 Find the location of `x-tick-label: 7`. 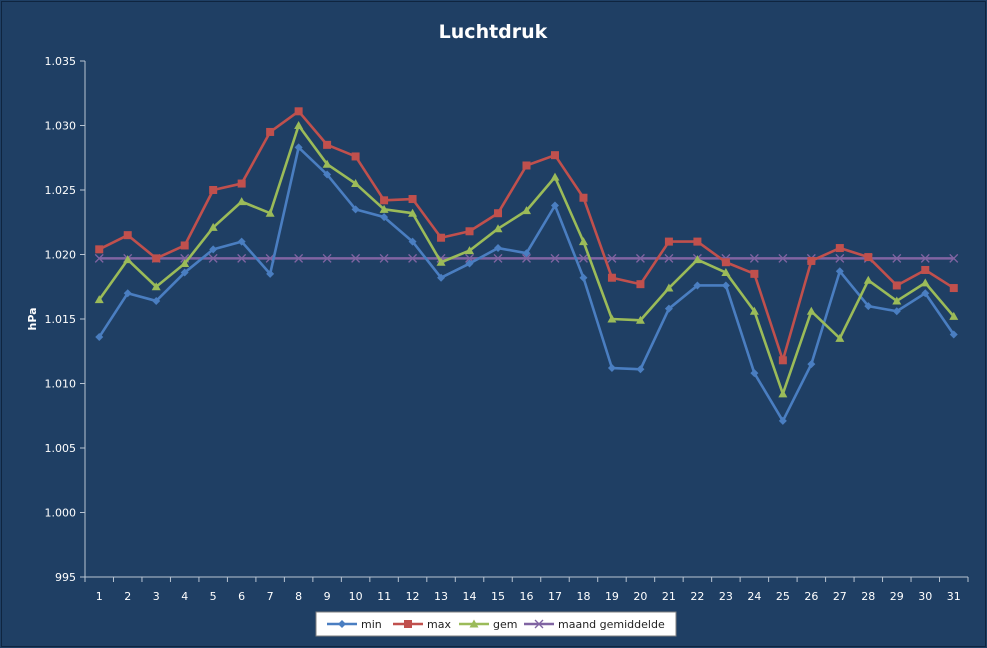

x-tick-label: 7 is located at coordinates (270, 596).